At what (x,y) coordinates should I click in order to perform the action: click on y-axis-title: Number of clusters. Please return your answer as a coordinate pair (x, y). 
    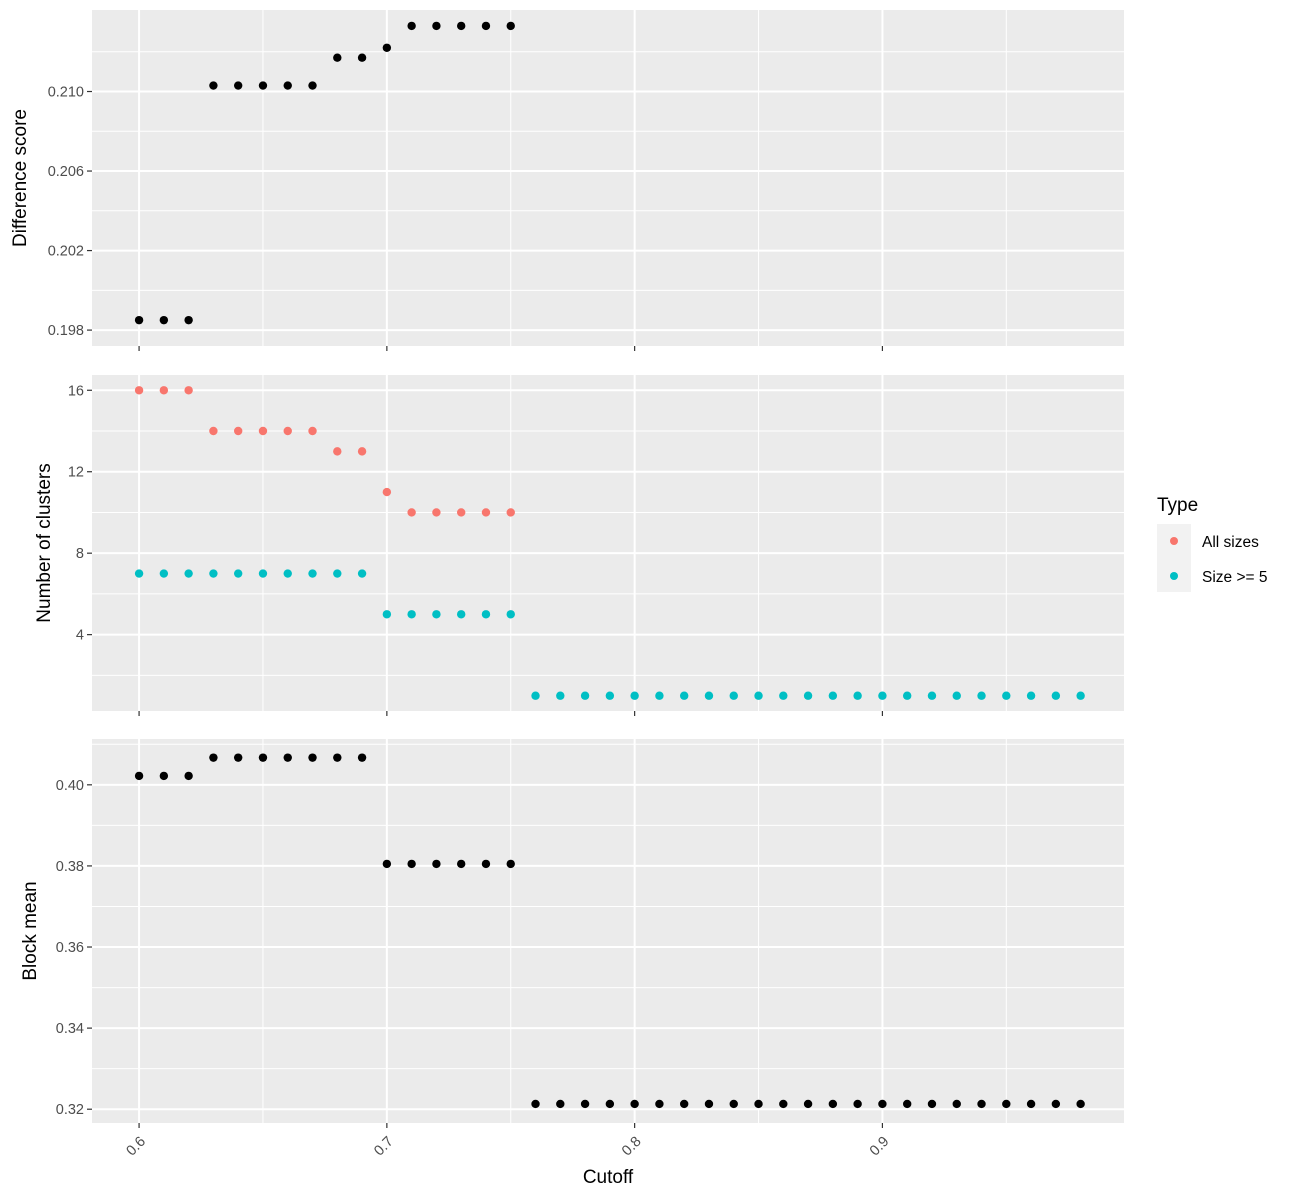
    Looking at the image, I should click on (44, 542).